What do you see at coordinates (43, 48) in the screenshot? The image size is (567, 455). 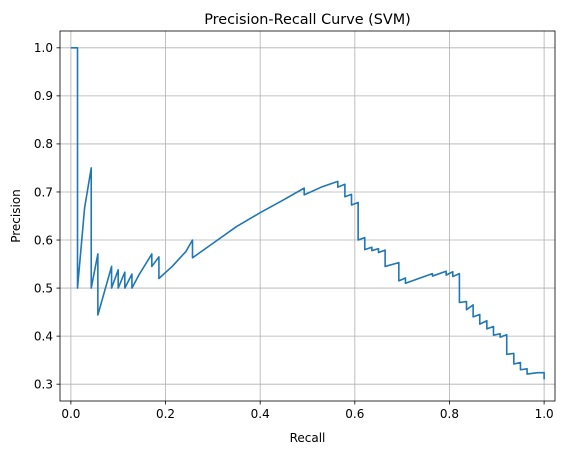 I see `y-tick-label: 1.0` at bounding box center [43, 48].